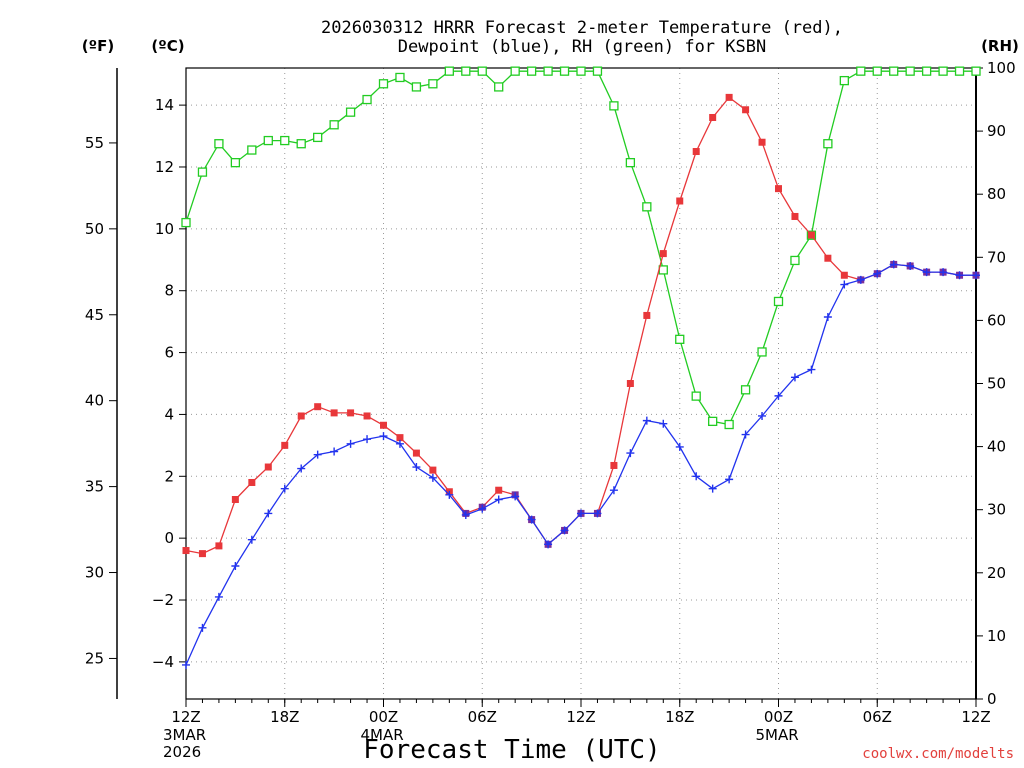 Image resolution: width=1024 pixels, height=768 pixels. I want to click on fahrenheit-tick-label: 25, so click(94, 658).